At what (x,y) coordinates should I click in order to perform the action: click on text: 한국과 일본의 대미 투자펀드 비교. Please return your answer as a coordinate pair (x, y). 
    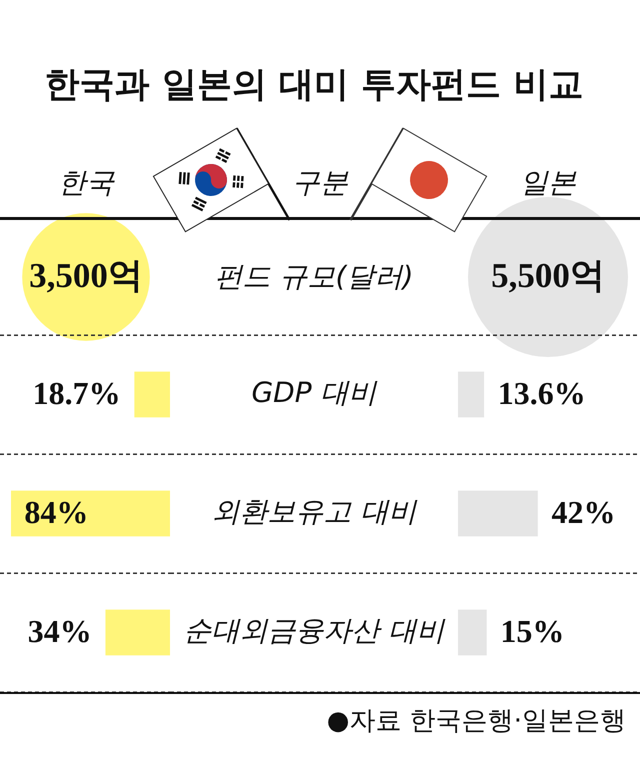
    Looking at the image, I should click on (314, 85).